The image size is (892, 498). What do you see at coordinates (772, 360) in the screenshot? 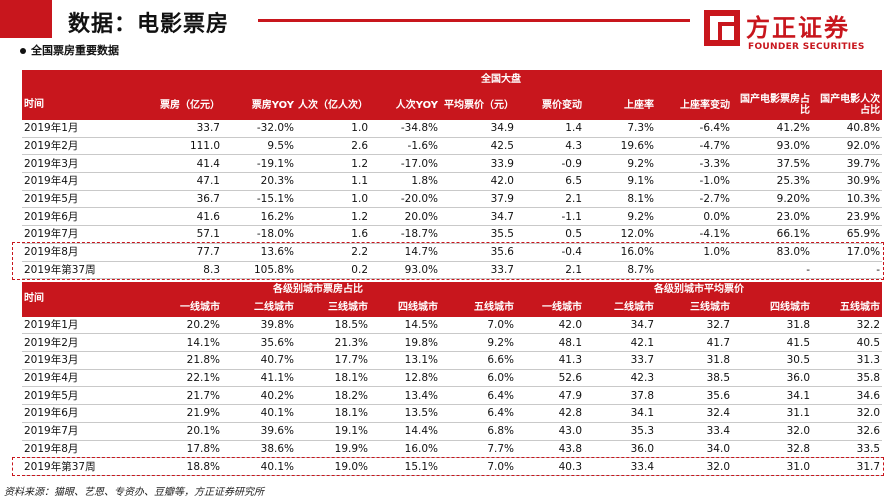
I see `table-cell: 30.5` at bounding box center [772, 360].